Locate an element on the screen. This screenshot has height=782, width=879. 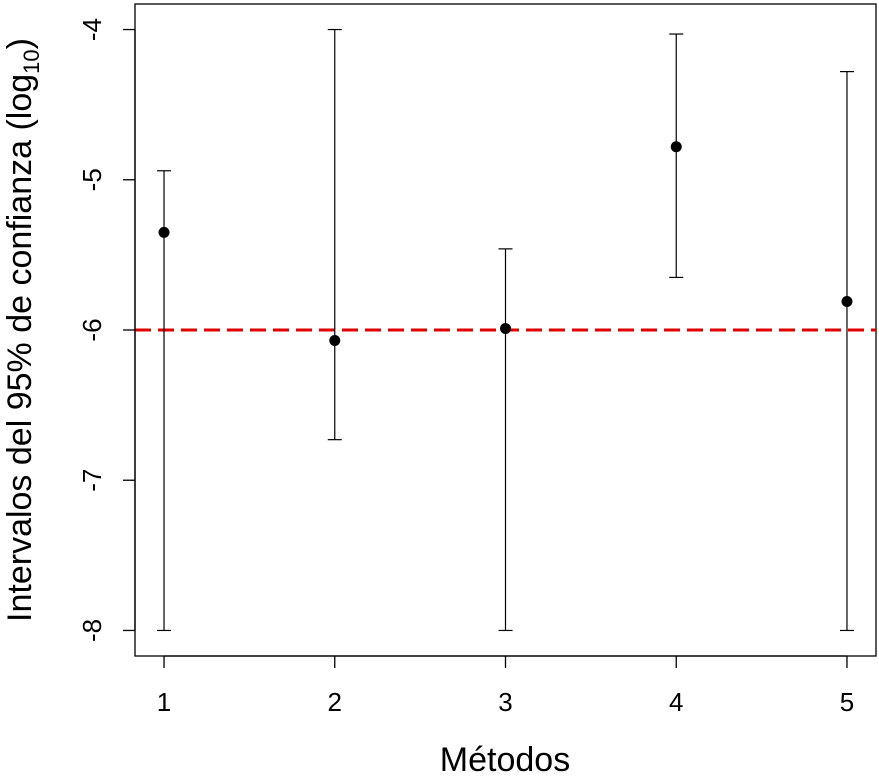
y-tick-label--7: -7 is located at coordinates (92, 480).